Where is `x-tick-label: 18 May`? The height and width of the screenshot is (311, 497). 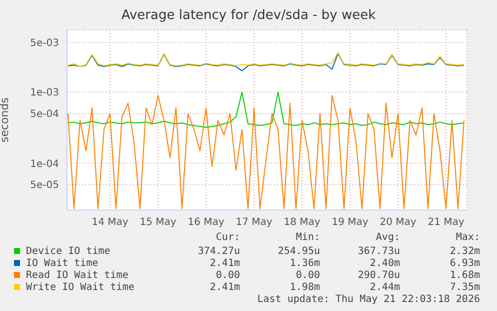 x-tick-label: 18 May is located at coordinates (302, 222).